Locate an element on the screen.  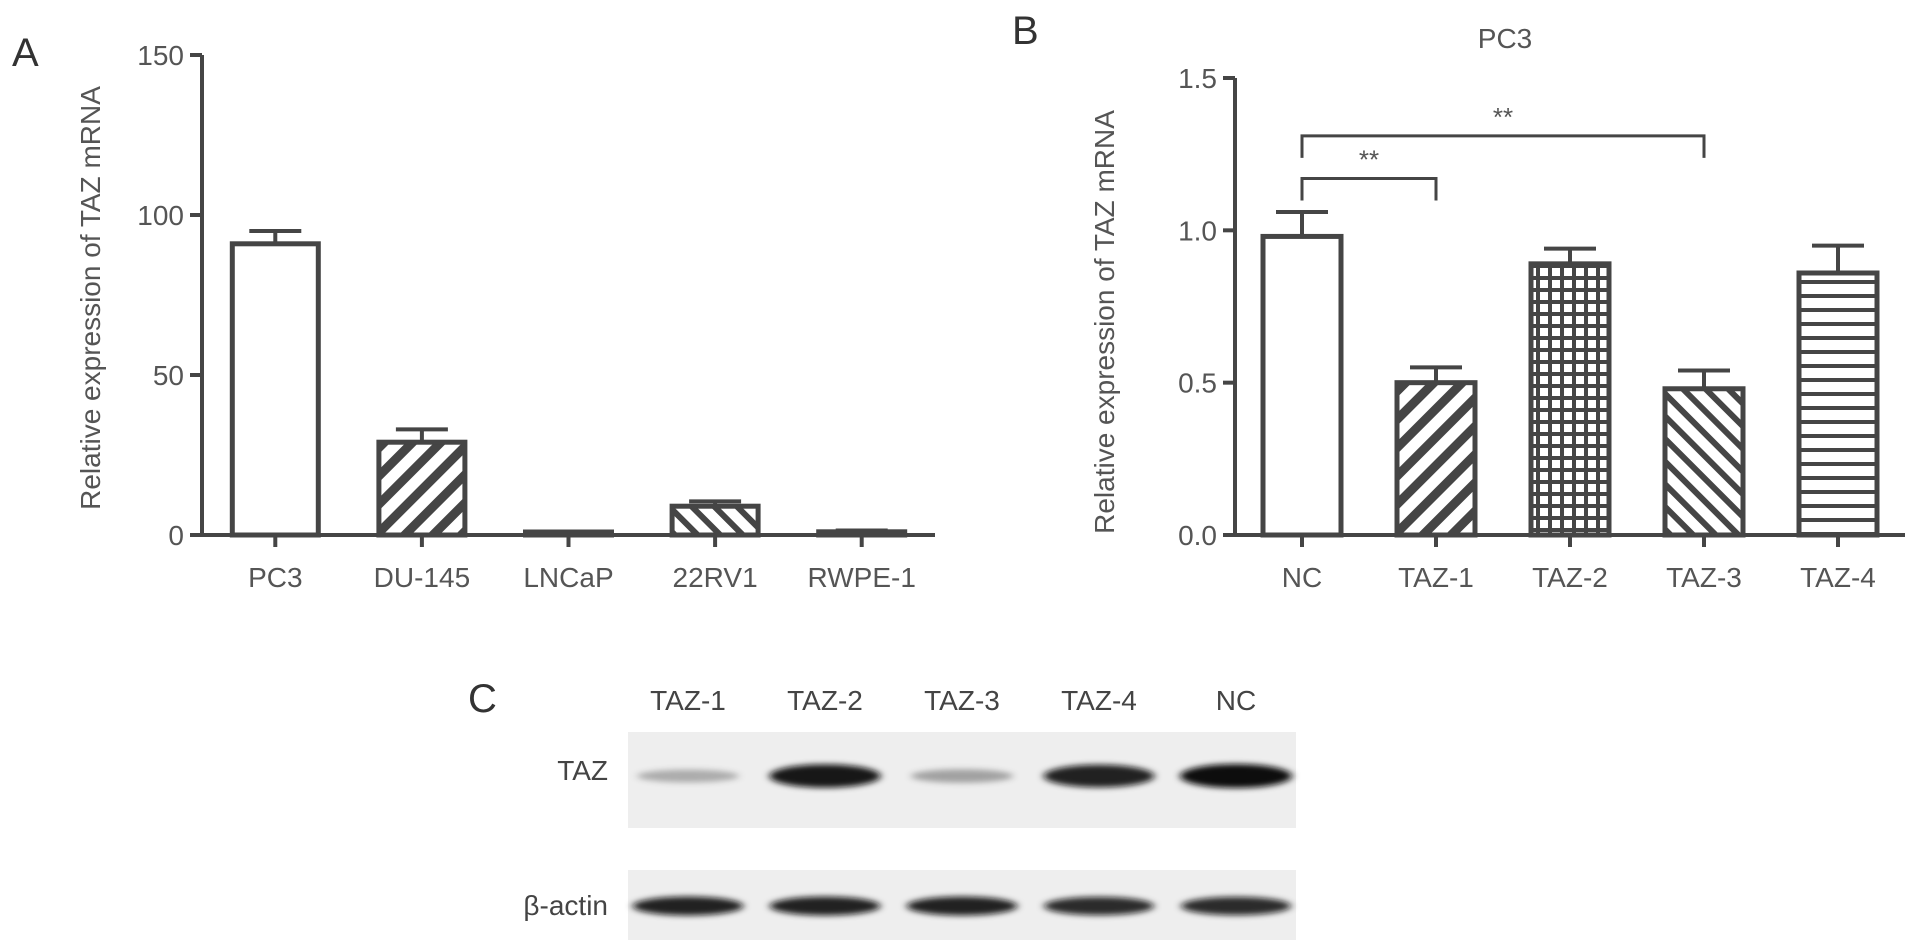
blot-lane-label: TAZ-3 is located at coordinates (962, 700).